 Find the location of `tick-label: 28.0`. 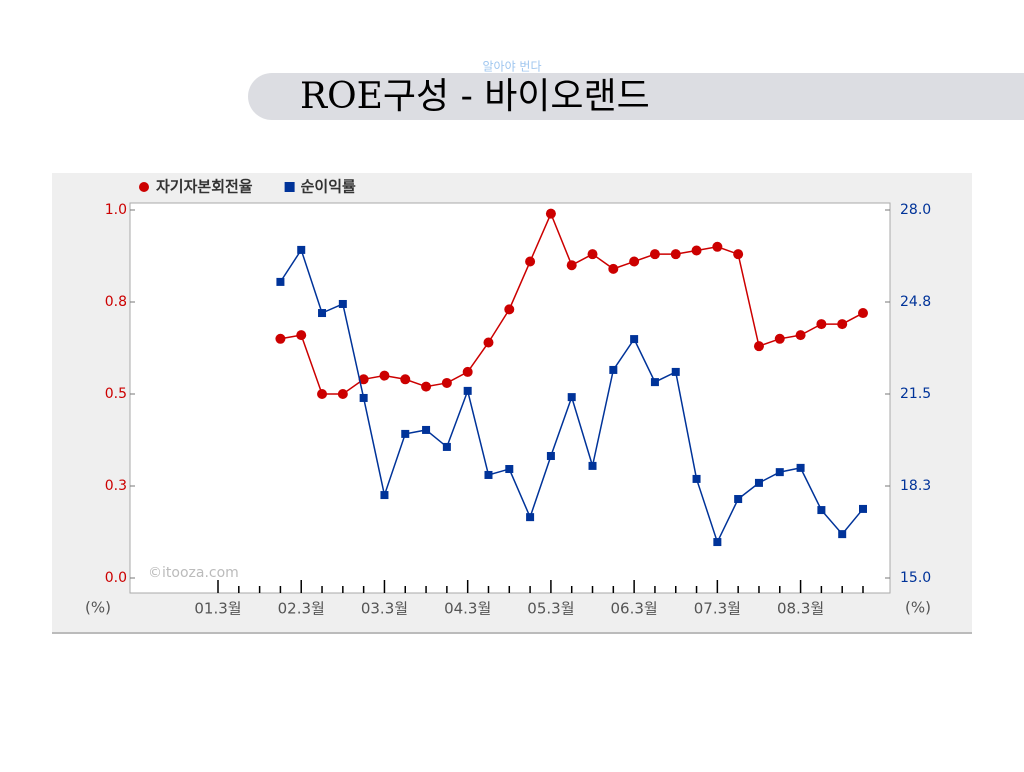

tick-label: 28.0 is located at coordinates (915, 210).